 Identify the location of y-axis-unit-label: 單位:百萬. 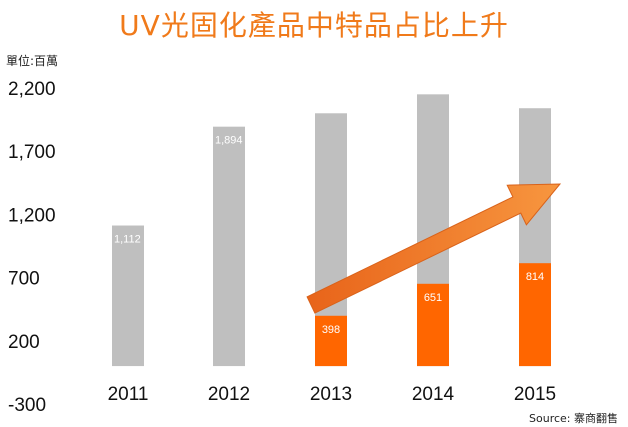
(32, 61).